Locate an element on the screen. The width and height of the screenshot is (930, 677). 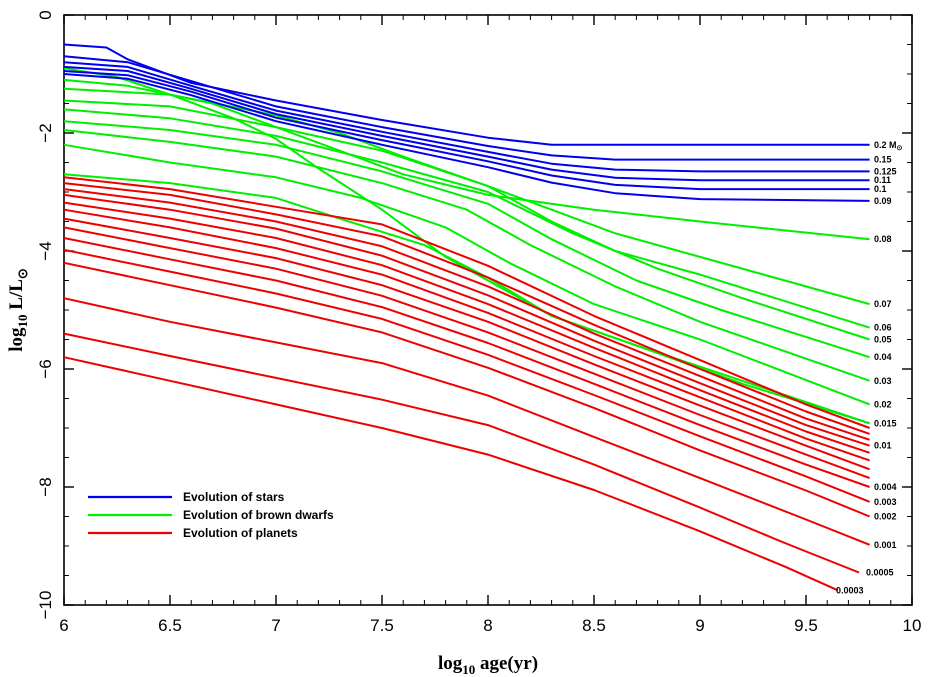
mass-label: 0.11 is located at coordinates (882, 180).